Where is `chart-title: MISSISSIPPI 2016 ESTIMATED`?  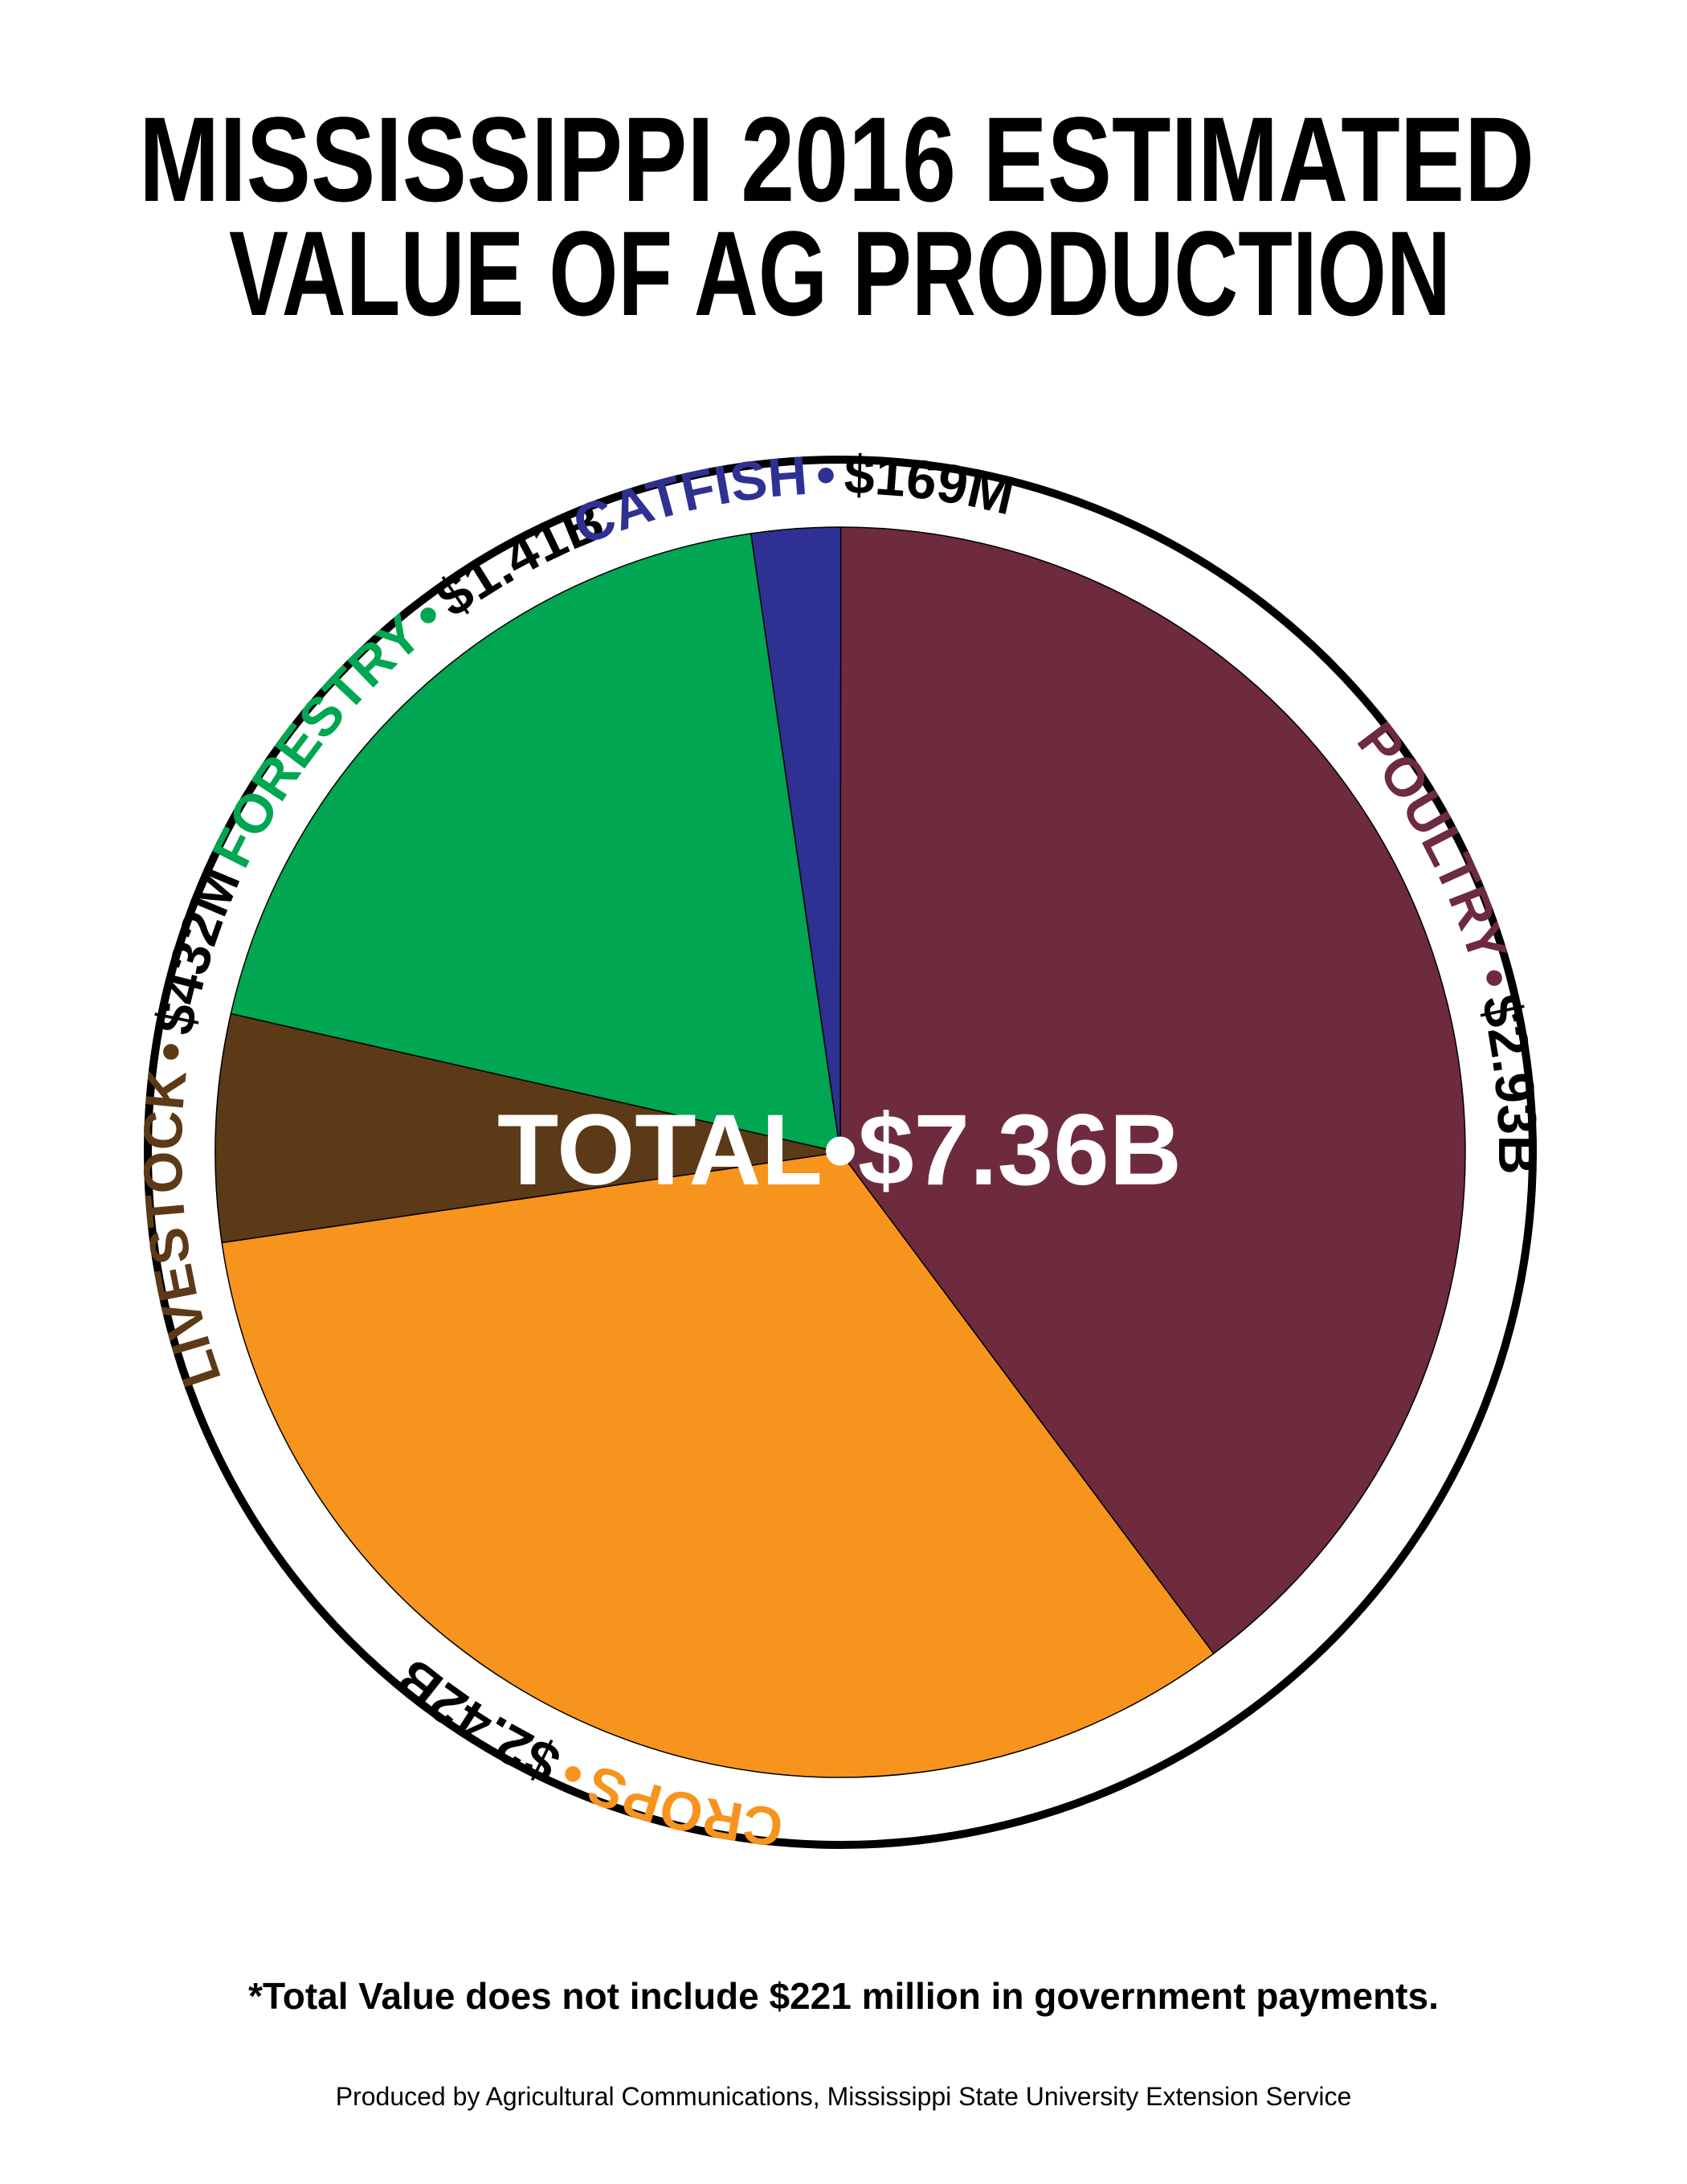 chart-title: MISSISSIPPI 2016 ESTIMATED is located at coordinates (837, 159).